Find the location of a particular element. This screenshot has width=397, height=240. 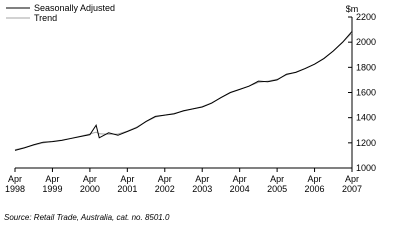

x-tick-label: Apr 2006 is located at coordinates (315, 184).